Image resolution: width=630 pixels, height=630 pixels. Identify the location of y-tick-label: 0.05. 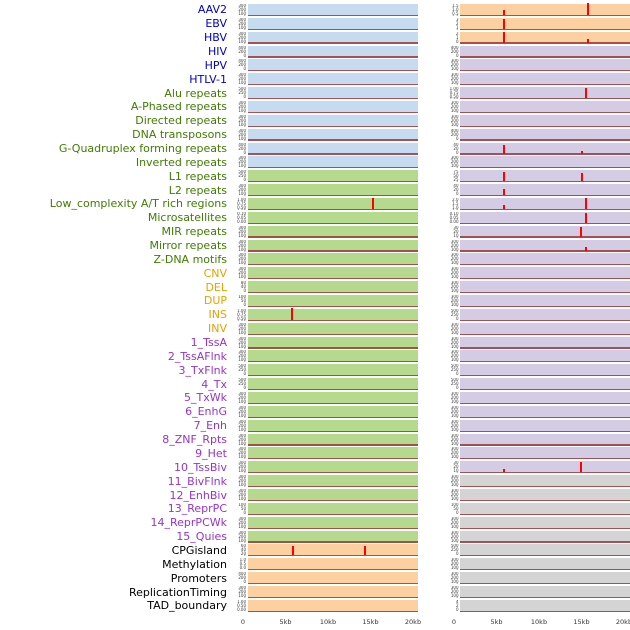
(454, 217).